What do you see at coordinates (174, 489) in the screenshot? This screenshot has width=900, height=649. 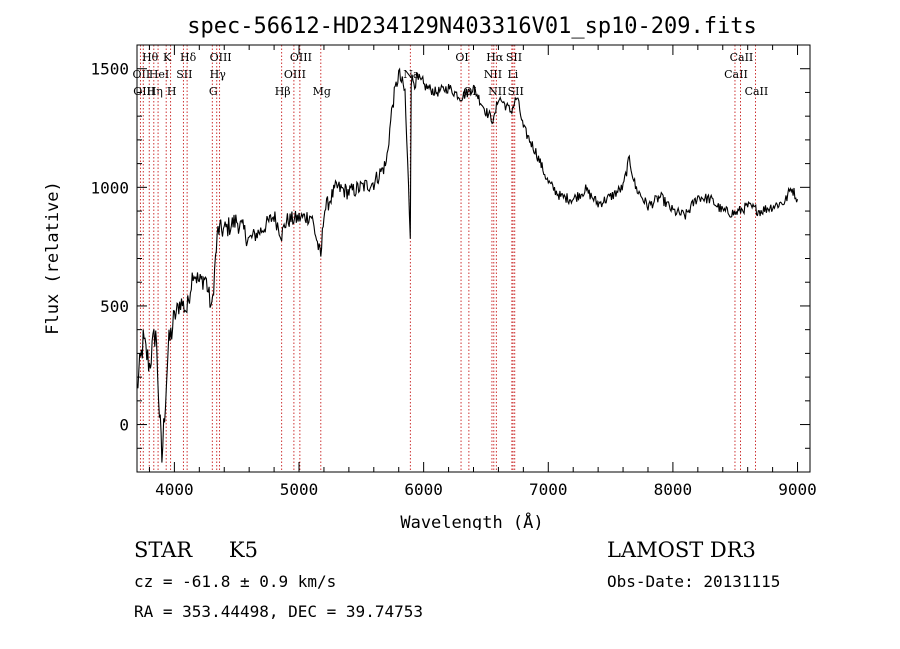 I see `x-tick-label: 4000` at bounding box center [174, 489].